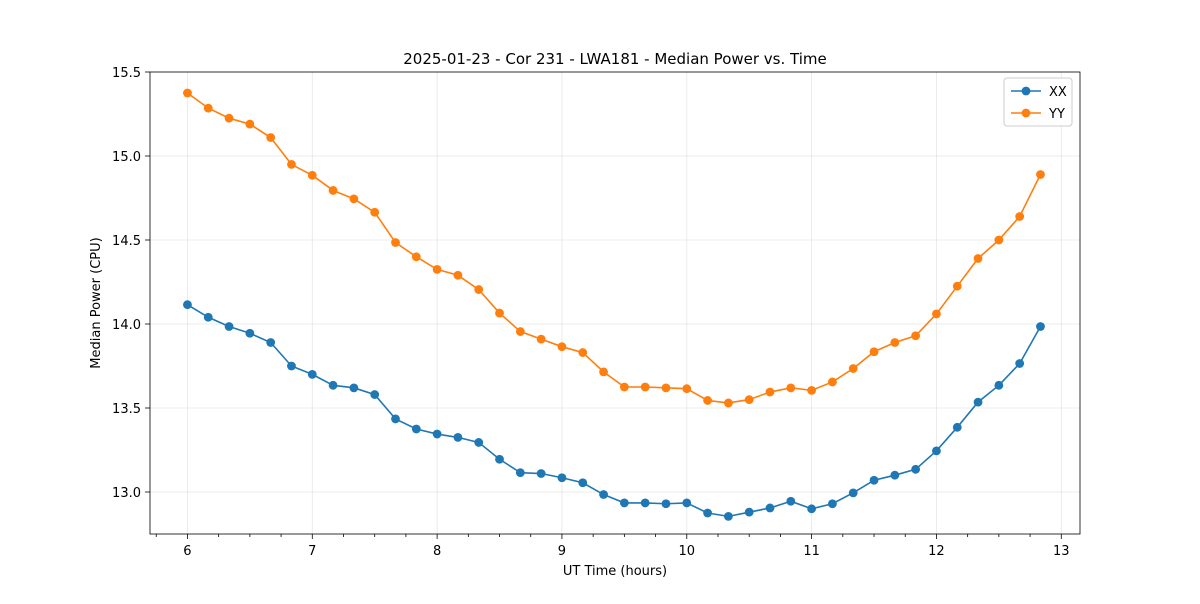 This screenshot has width=1200, height=604. I want to click on x-tick-label: 8, so click(437, 551).